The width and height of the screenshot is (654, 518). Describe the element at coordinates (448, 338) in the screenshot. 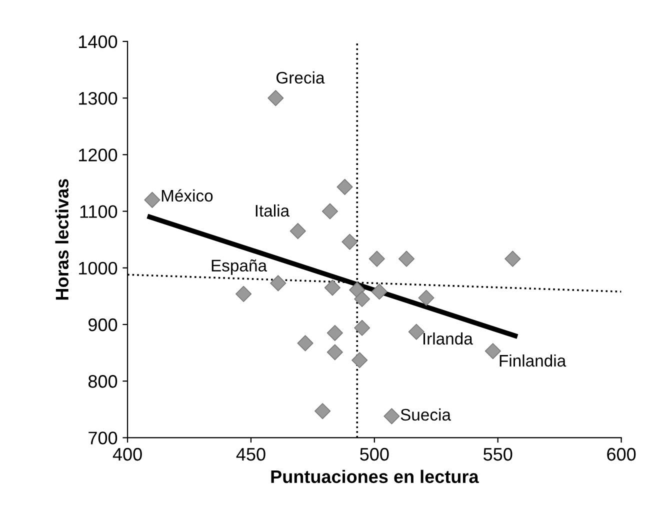

I see `annotation: Irlanda` at that location.